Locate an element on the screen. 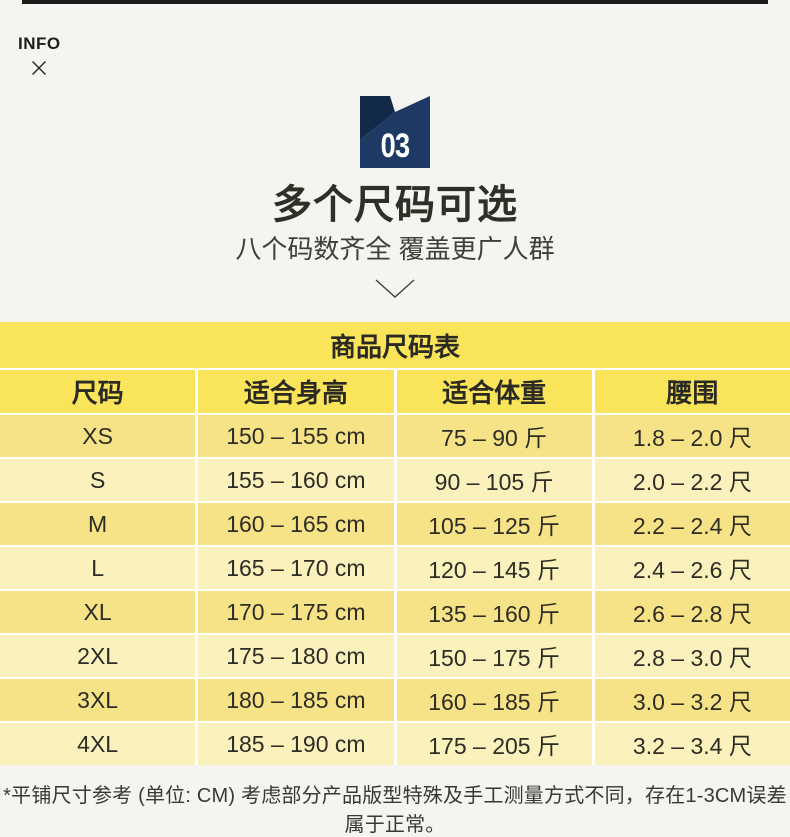 The width and height of the screenshot is (790, 837). column-header-height: 适合身高 is located at coordinates (296, 391).